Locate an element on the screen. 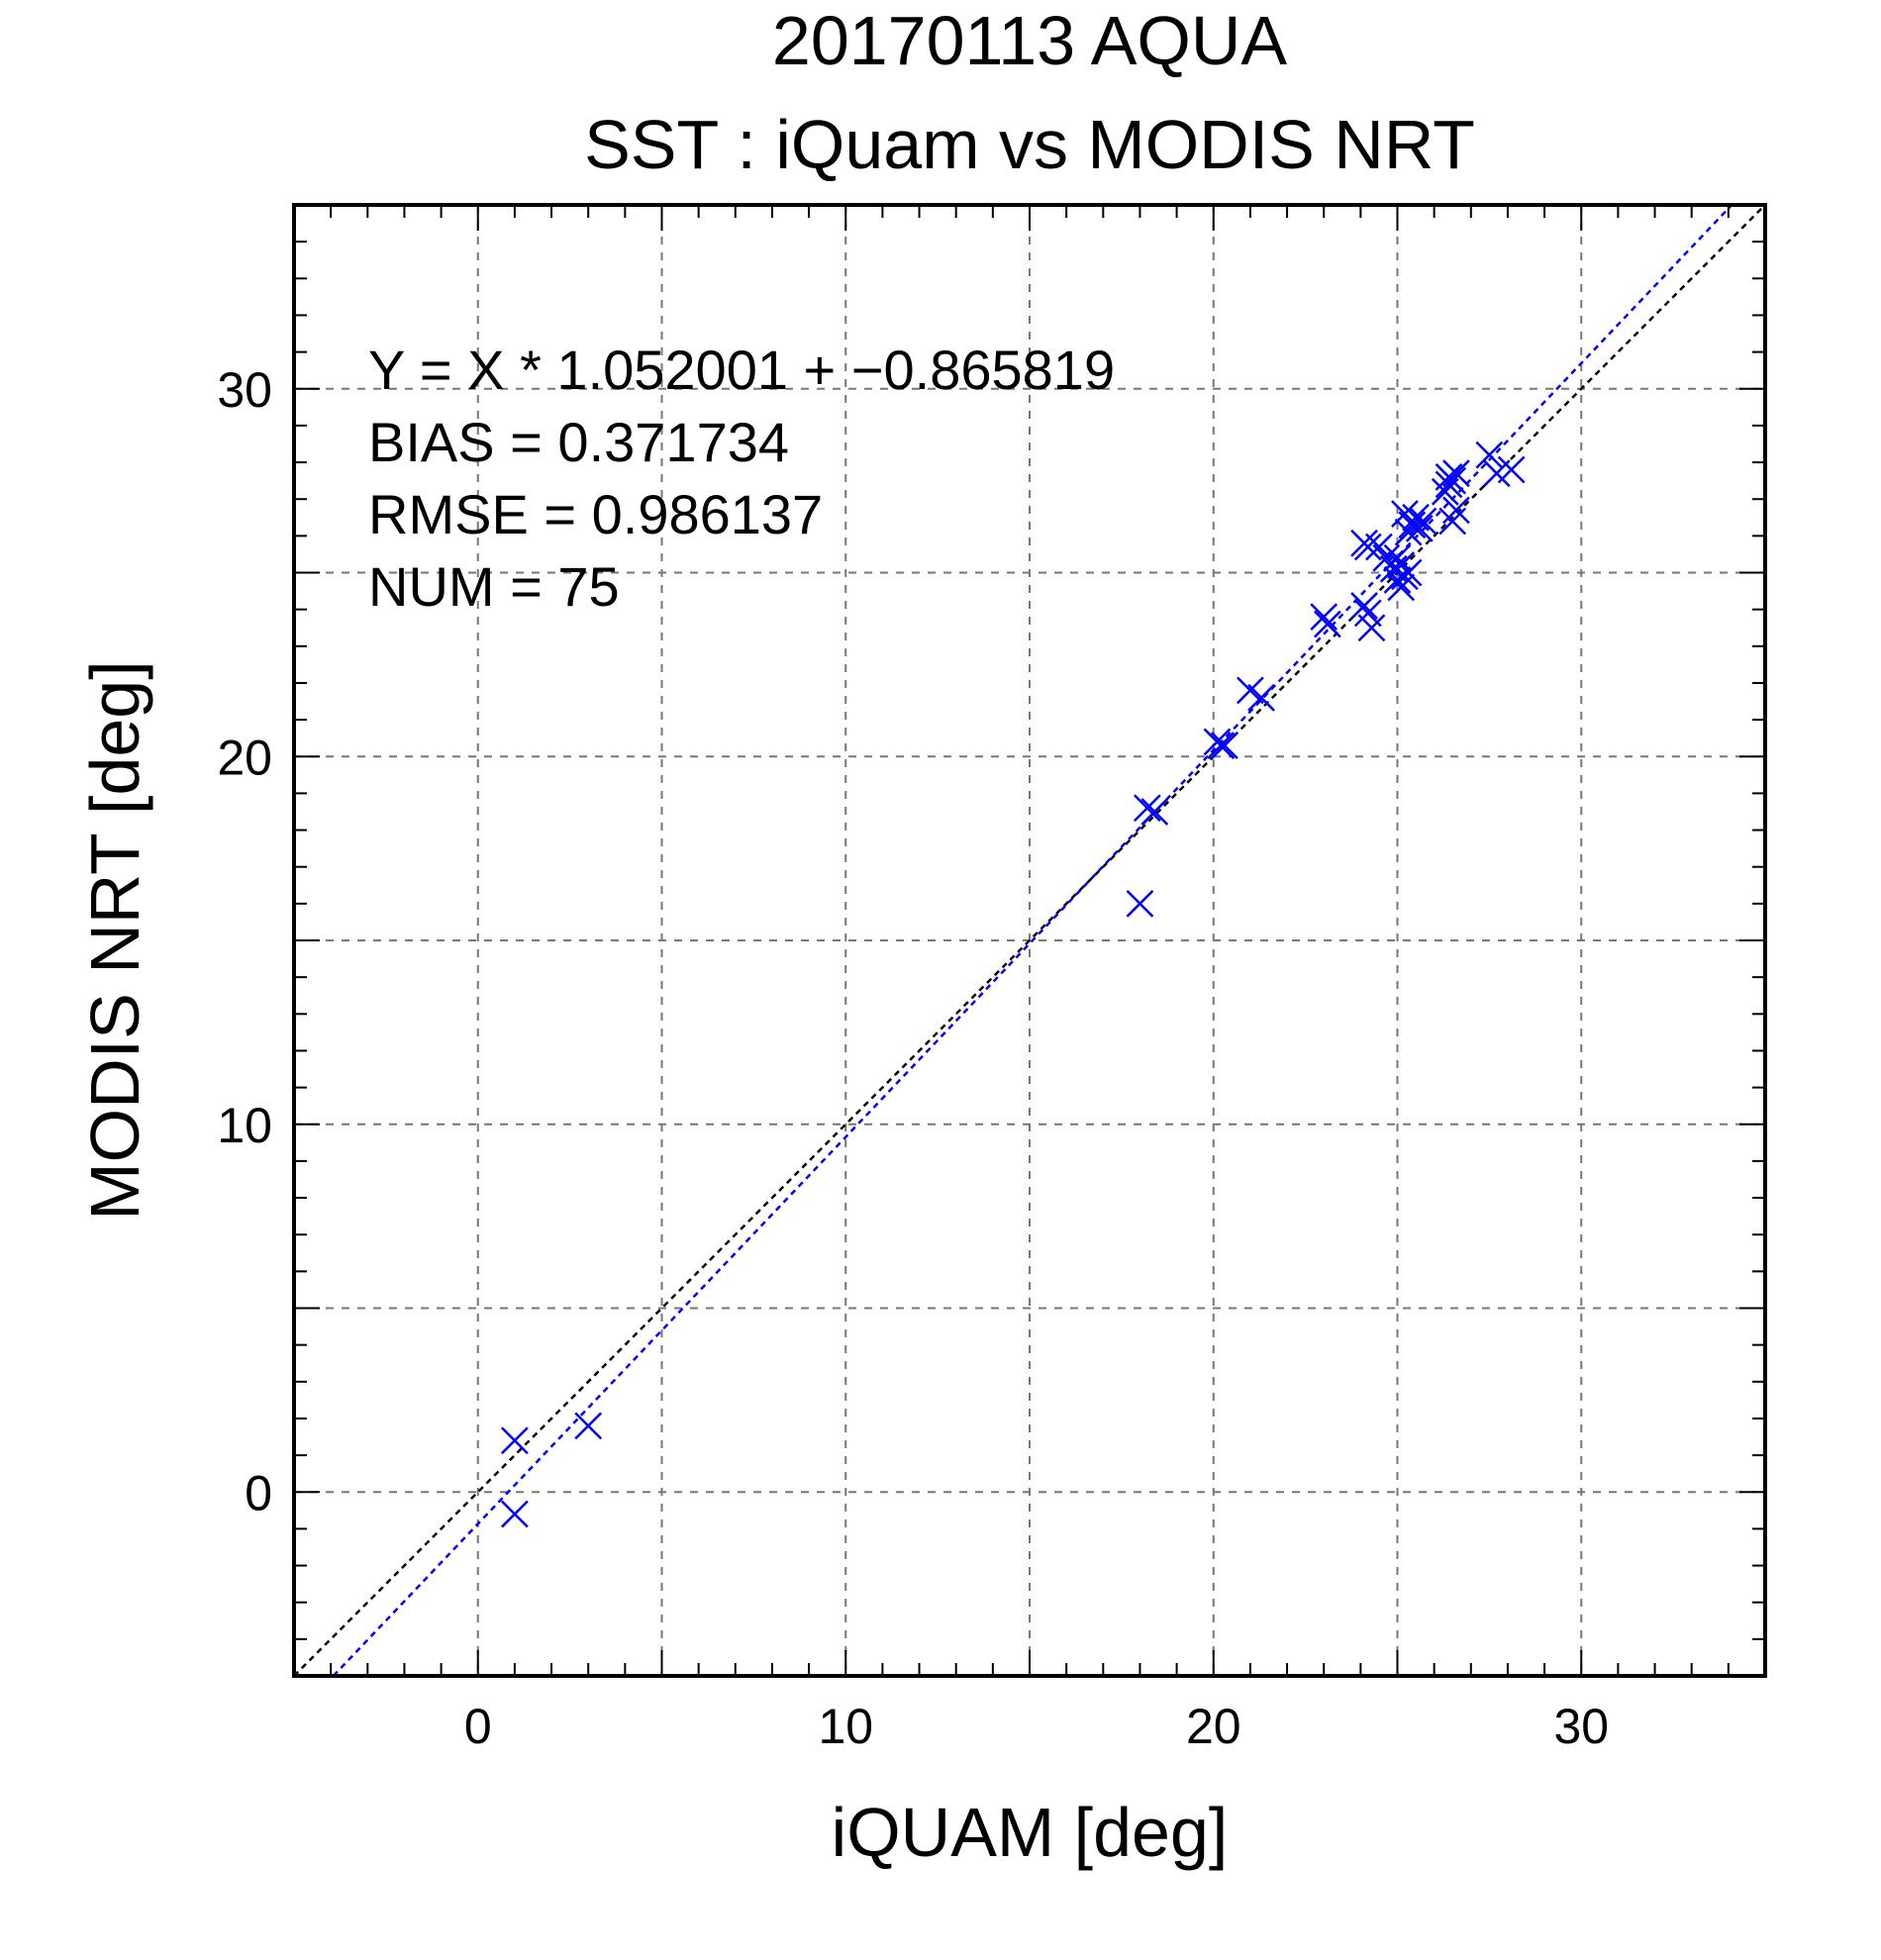 This screenshot has width=1881, height=1960. rmse-value: RMSE = 0.986137 is located at coordinates (595, 514).